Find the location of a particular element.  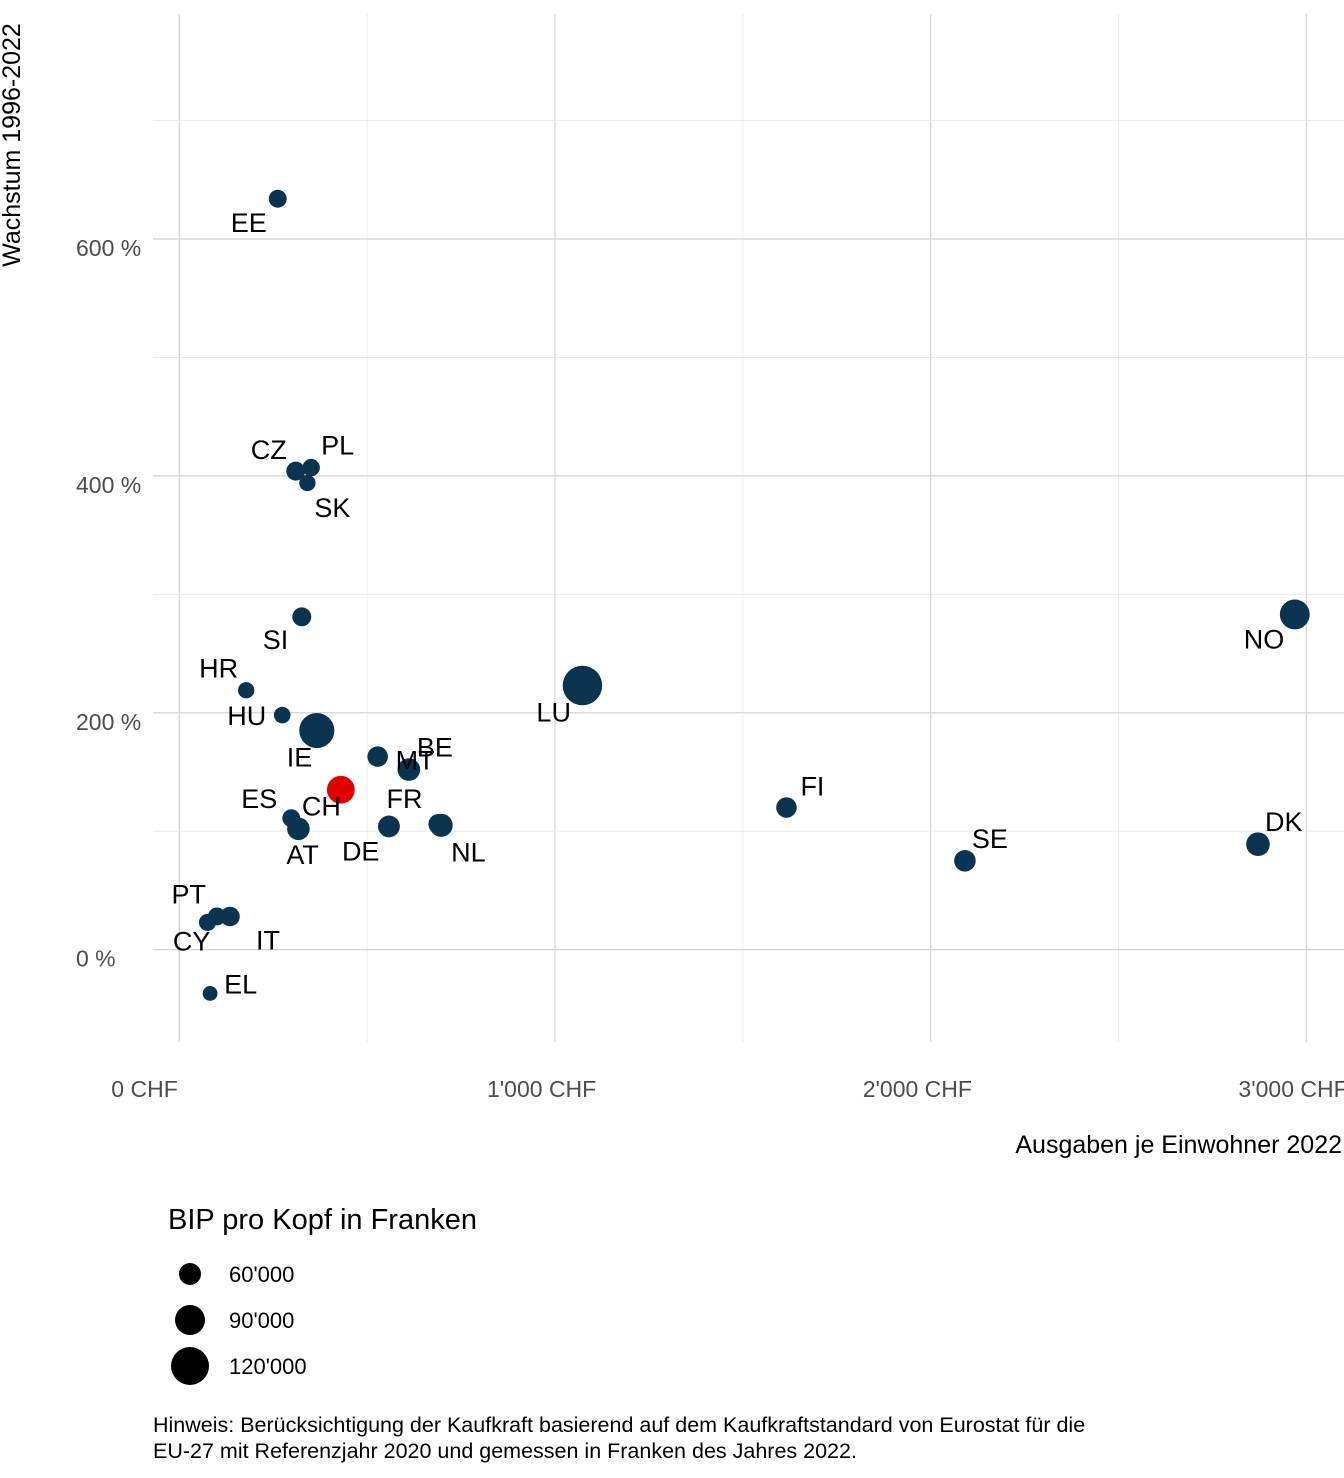

point-label-mt: MT is located at coordinates (415, 761).